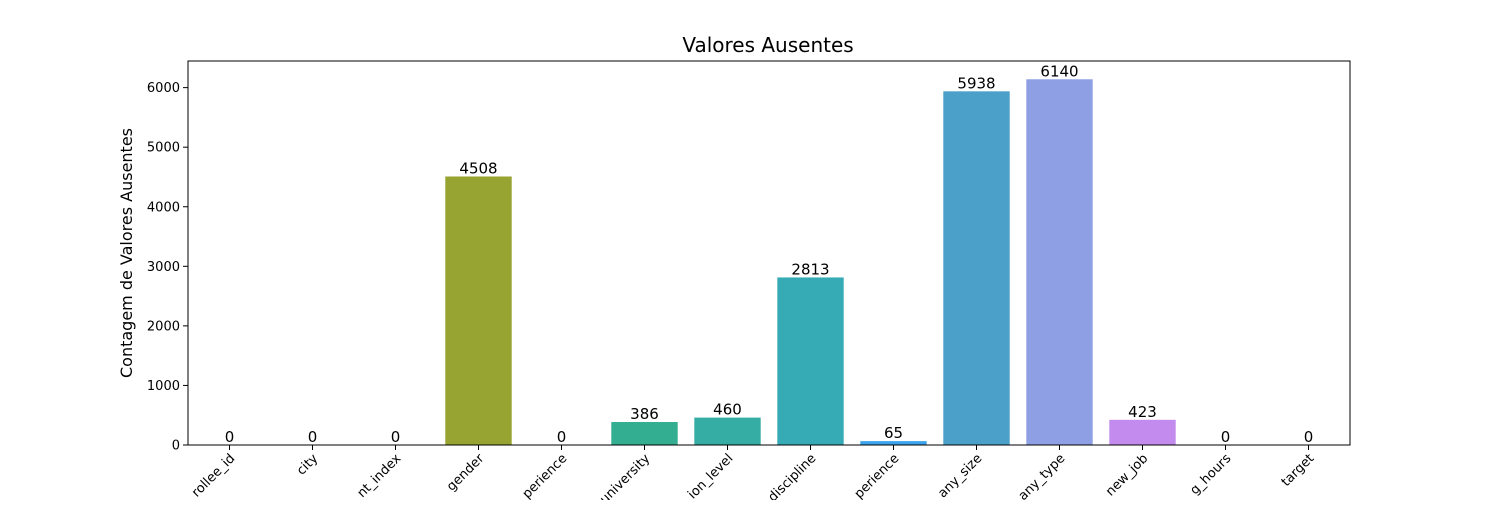 This screenshot has width=1500, height=505. Describe the element at coordinates (1309, 437) in the screenshot. I see `data-label-13: 0` at that location.